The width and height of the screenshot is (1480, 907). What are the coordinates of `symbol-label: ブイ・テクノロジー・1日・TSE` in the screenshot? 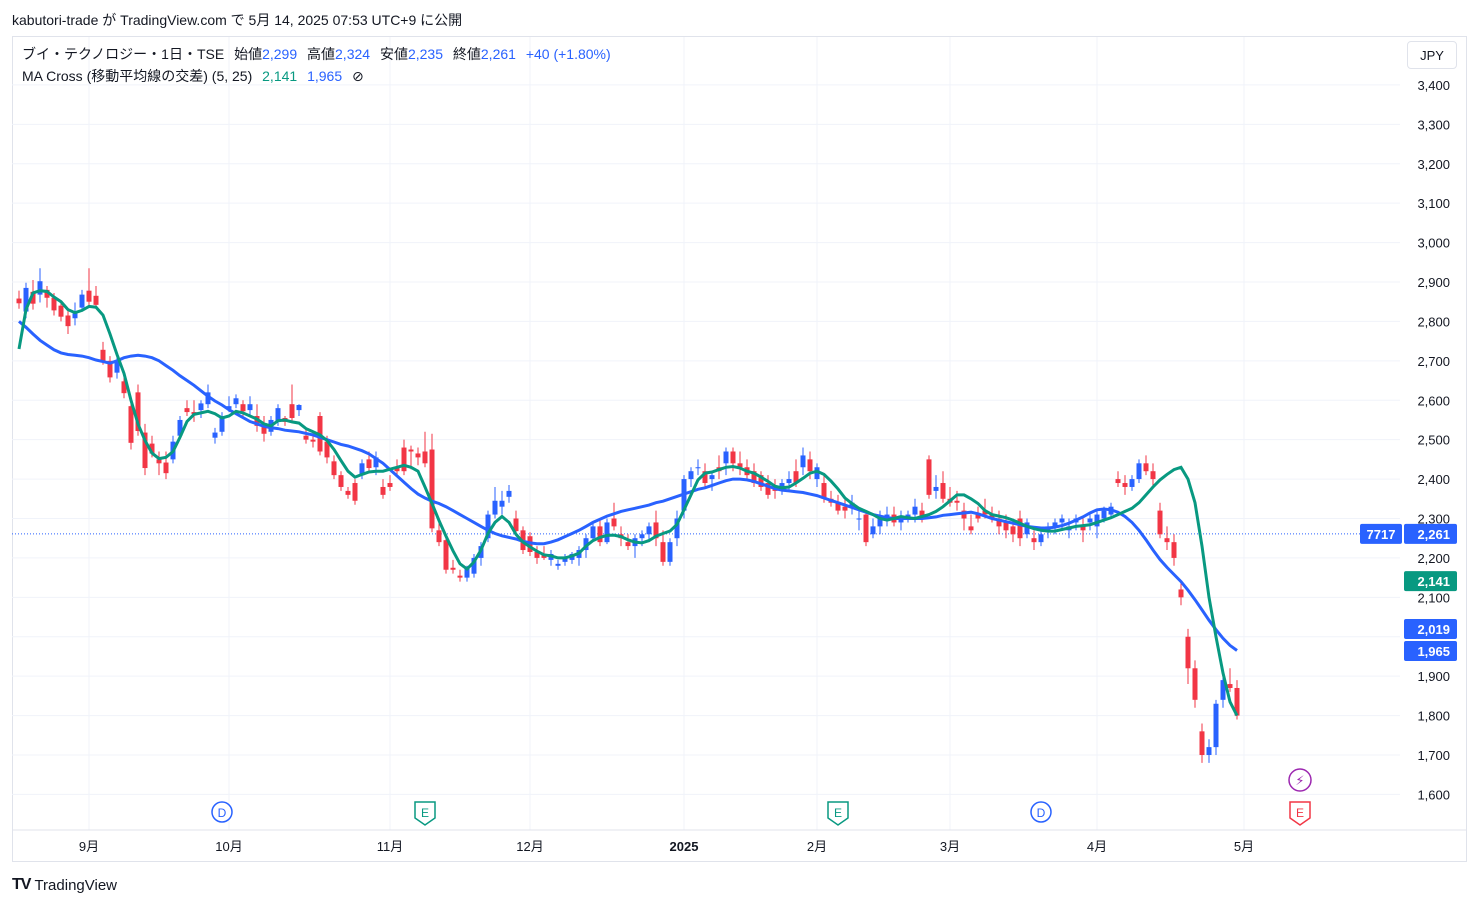 It's located at (123, 54).